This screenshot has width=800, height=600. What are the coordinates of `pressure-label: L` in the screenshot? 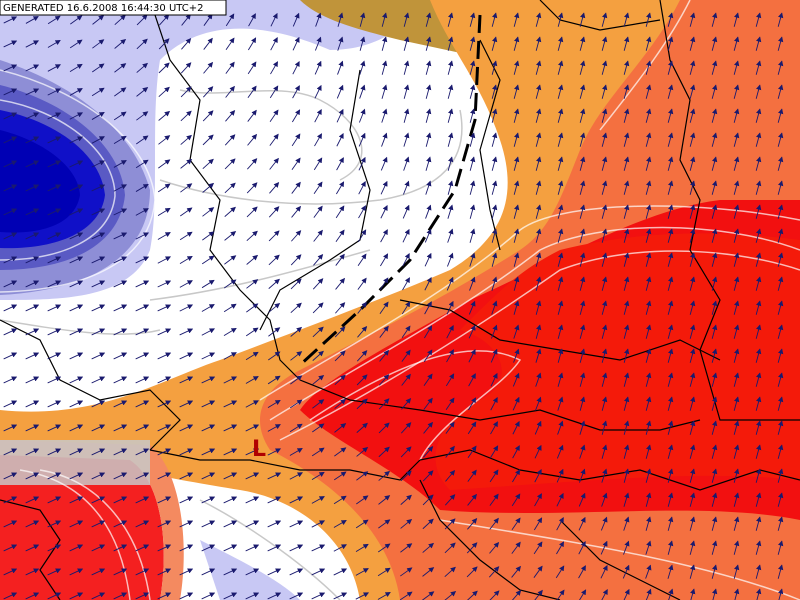 It's located at (259, 449).